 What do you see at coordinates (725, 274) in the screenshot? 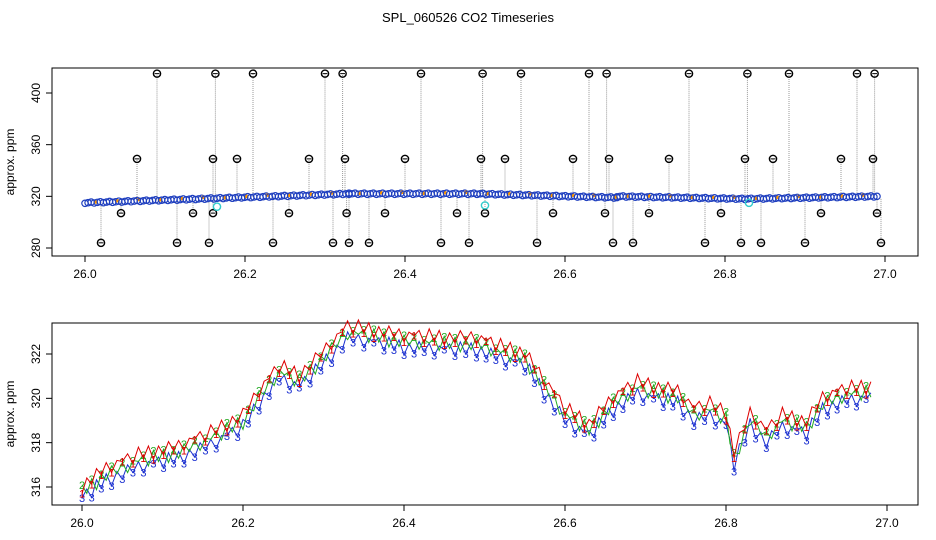
I see `x-tick-label: 26.8` at bounding box center [725, 274].